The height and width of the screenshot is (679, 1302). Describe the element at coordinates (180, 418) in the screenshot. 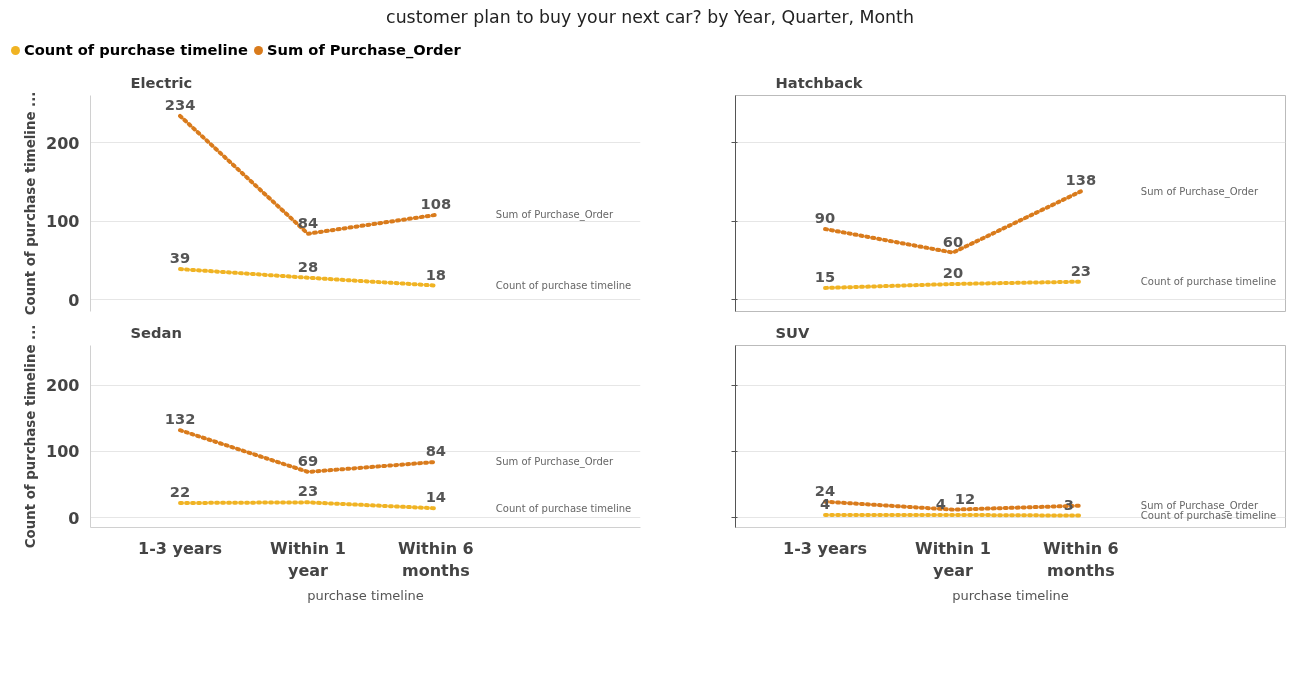

I see `data-label: 132` at that location.